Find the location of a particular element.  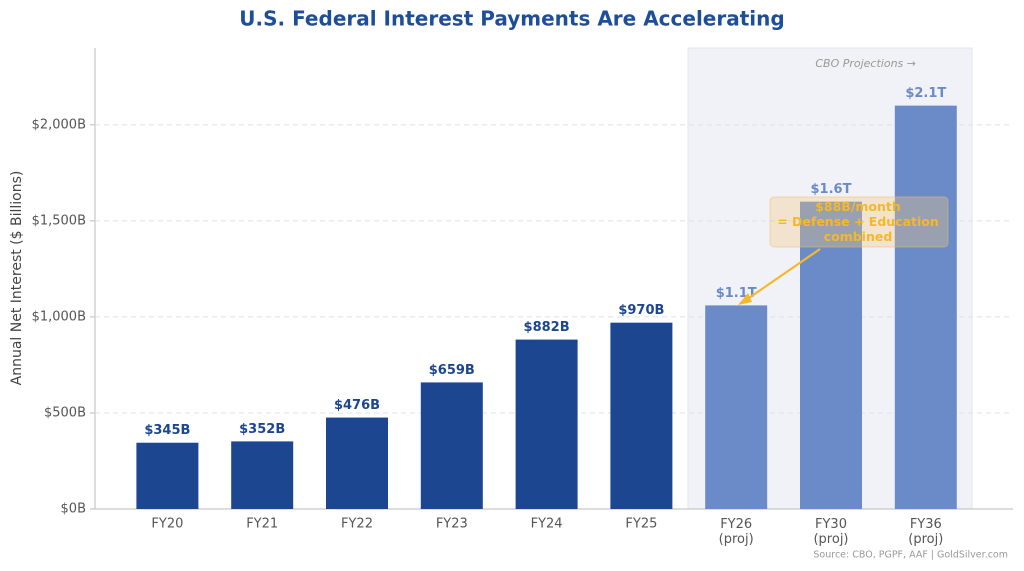

y-tick-label: $1,000B is located at coordinates (59, 316).